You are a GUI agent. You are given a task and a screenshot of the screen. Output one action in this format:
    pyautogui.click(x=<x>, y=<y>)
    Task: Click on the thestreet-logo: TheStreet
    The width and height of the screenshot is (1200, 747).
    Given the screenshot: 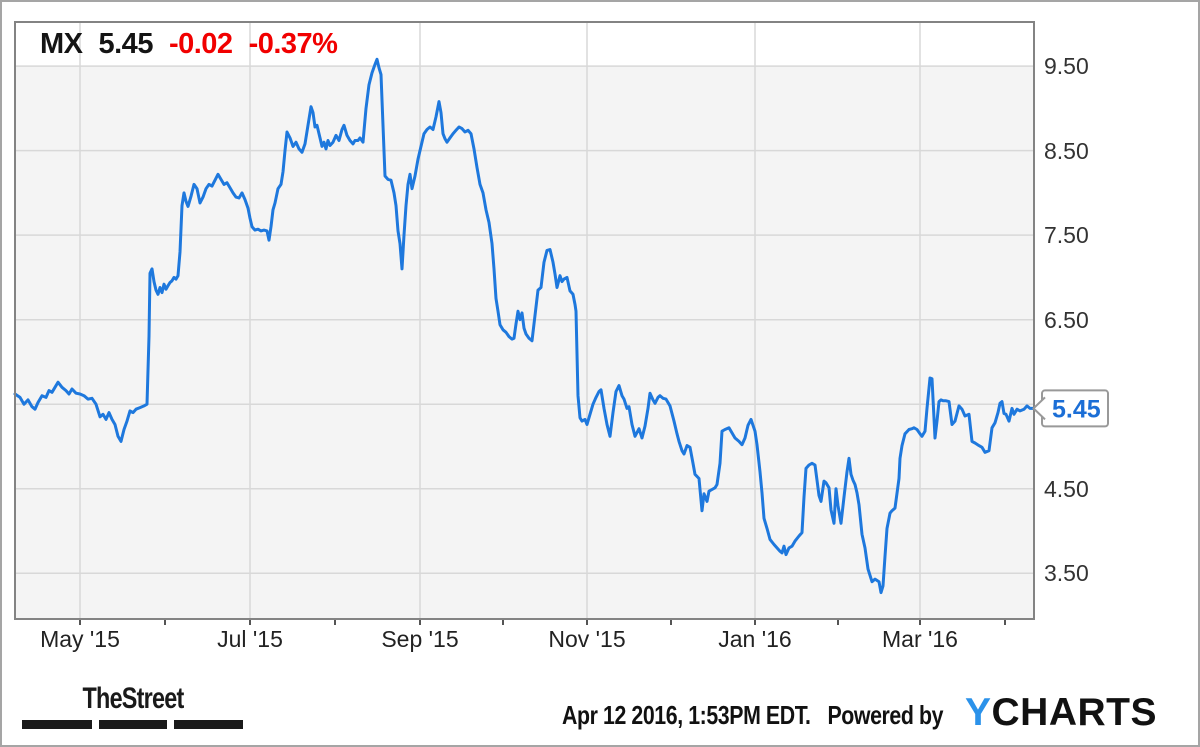 What is the action you would take?
    pyautogui.click(x=133, y=705)
    